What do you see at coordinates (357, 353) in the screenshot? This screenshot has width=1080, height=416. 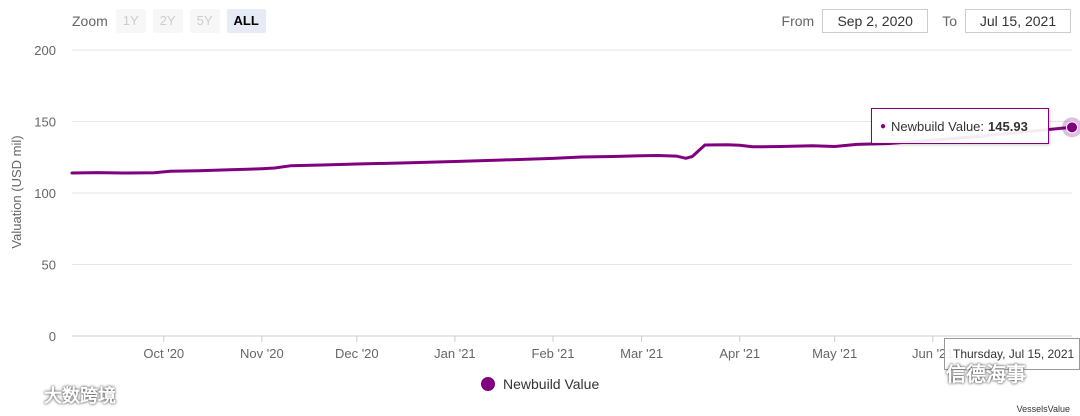 I see `x-tick-label: Dec '20` at bounding box center [357, 353].